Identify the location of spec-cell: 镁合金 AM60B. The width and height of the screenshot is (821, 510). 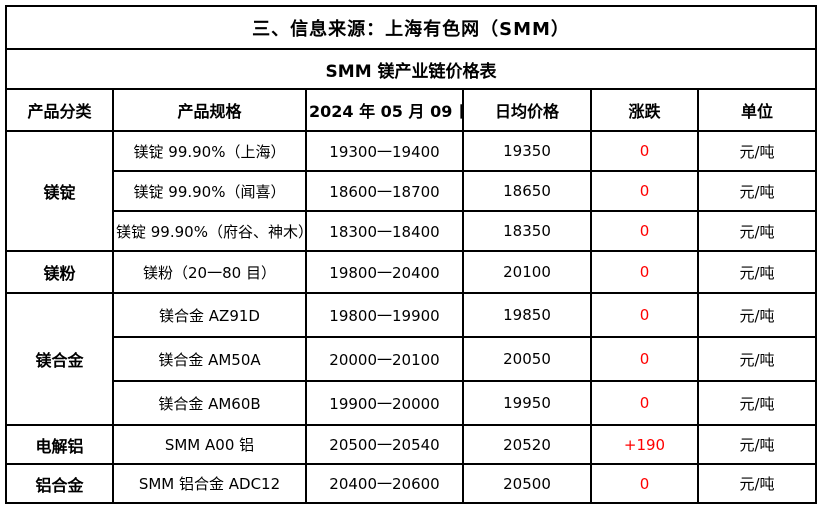
(209, 403).